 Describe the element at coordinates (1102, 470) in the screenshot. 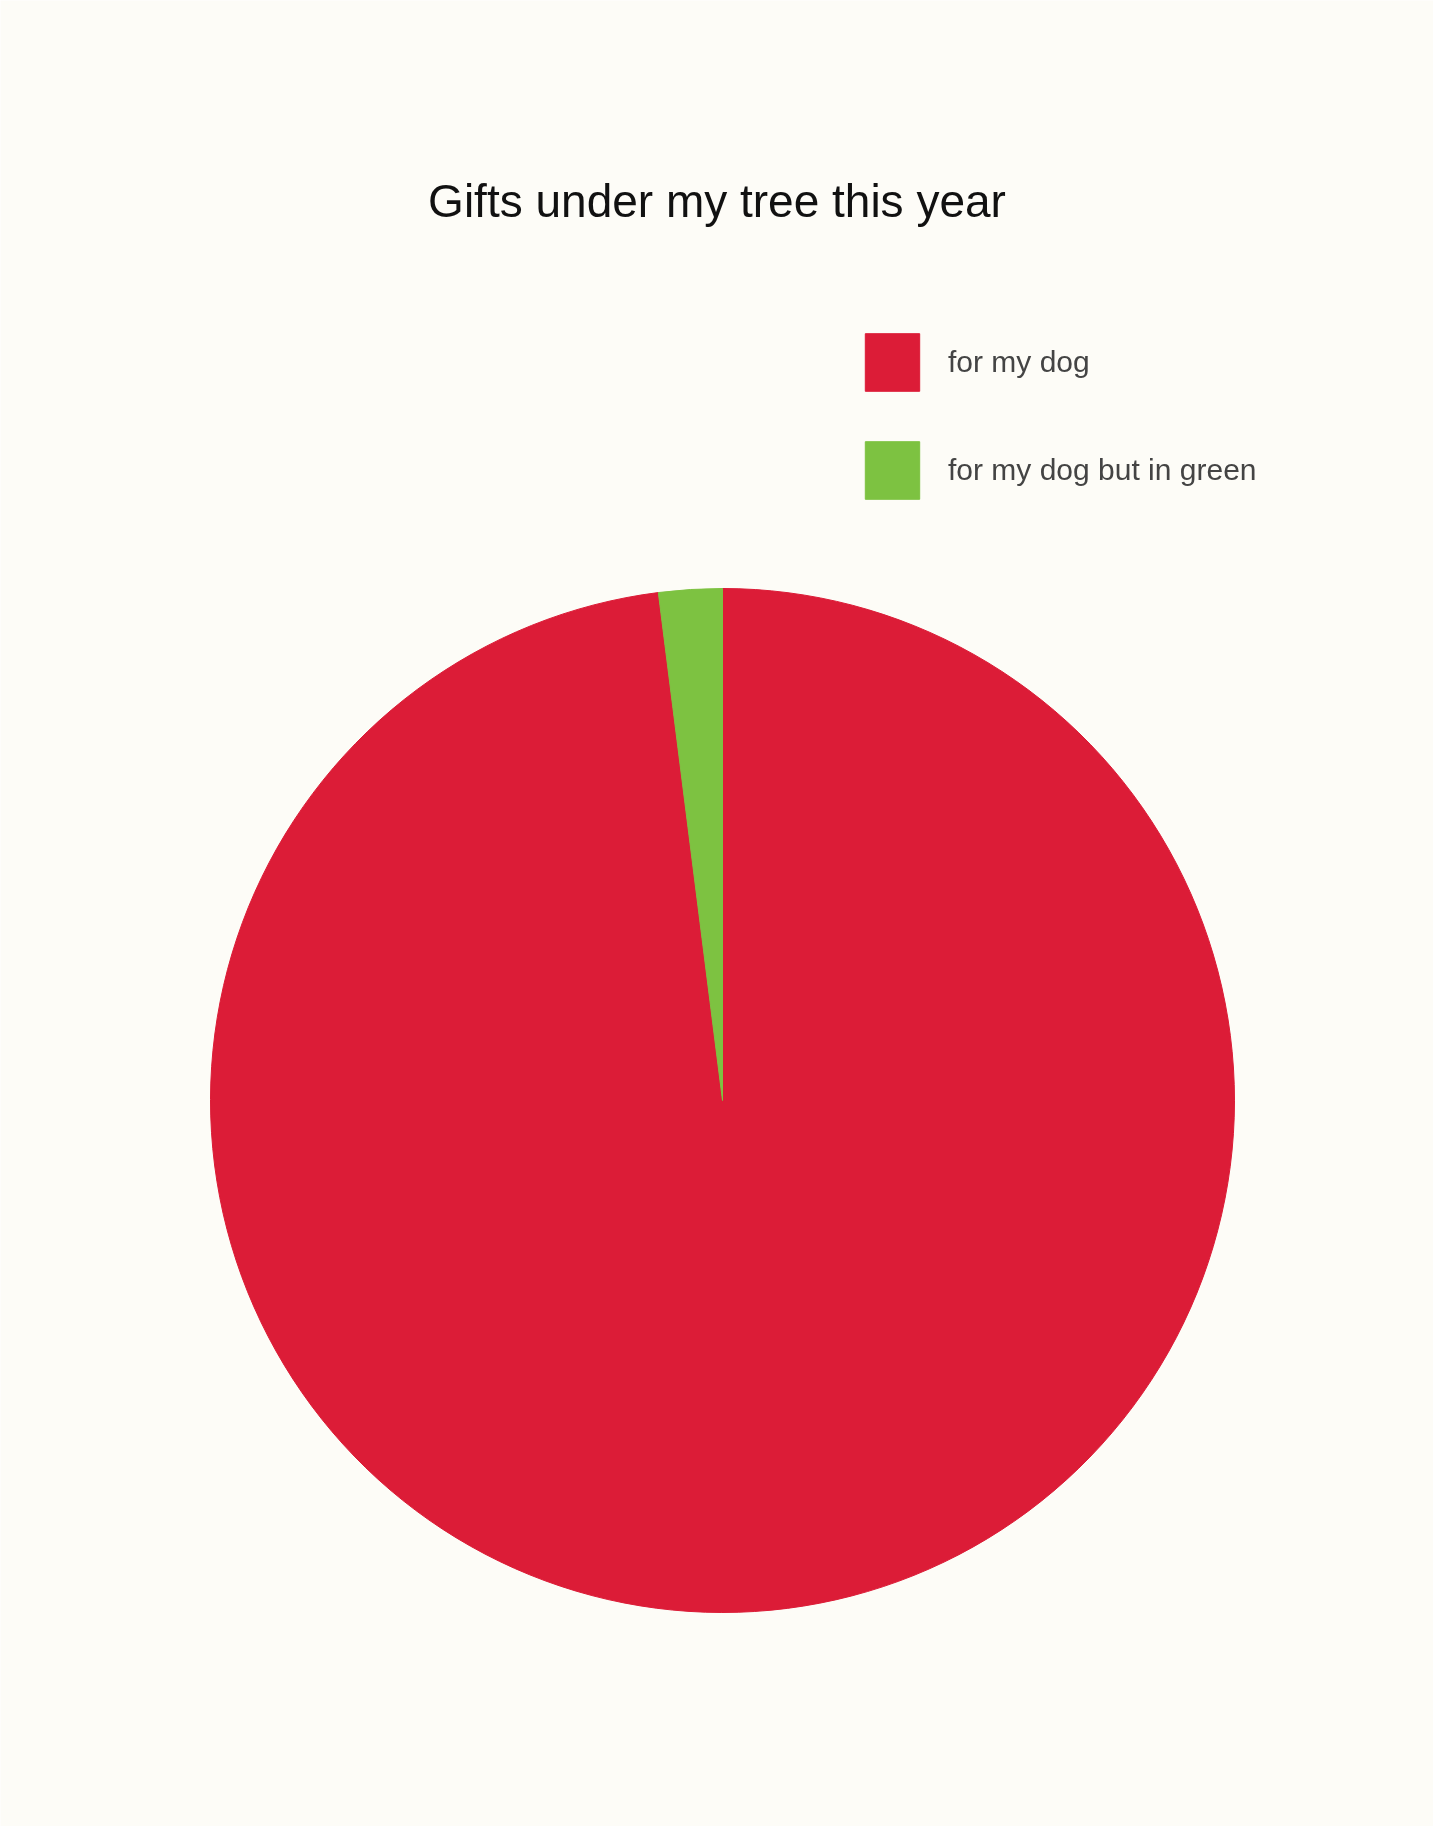

I see `legend-label: for my dog but in green` at that location.